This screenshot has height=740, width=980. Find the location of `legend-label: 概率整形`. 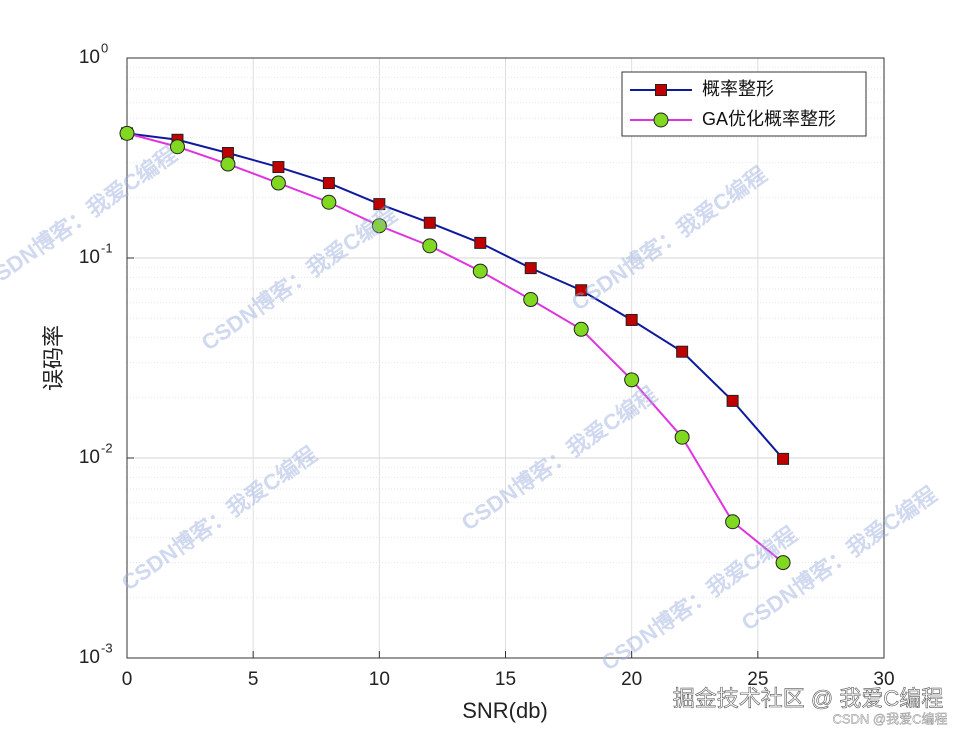

legend-label: 概率整形 is located at coordinates (738, 89).